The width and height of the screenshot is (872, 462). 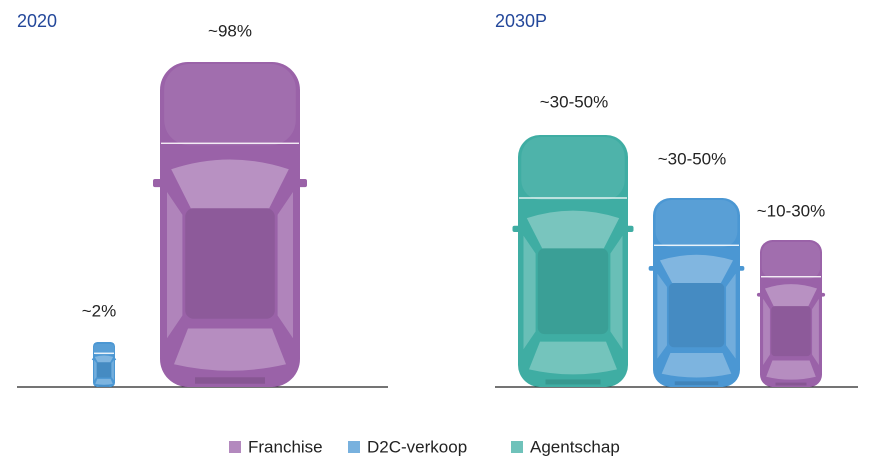 What do you see at coordinates (575, 446) in the screenshot?
I see `legend-label: Agentschap` at bounding box center [575, 446].